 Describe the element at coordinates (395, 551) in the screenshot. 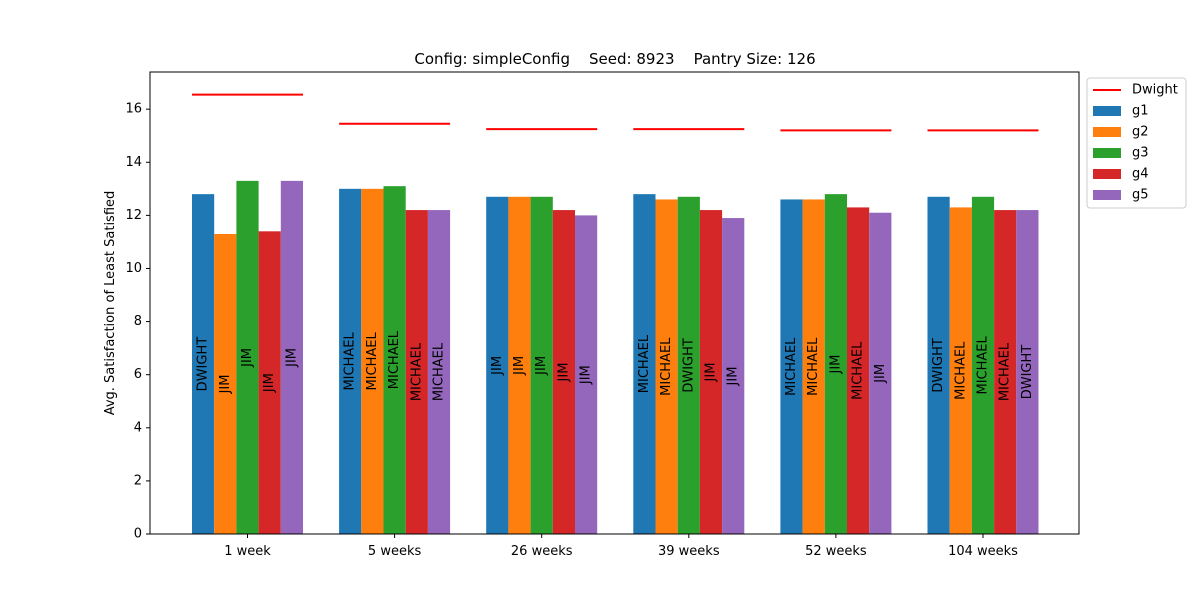

I see `x-tick-label: 5 weeks` at that location.